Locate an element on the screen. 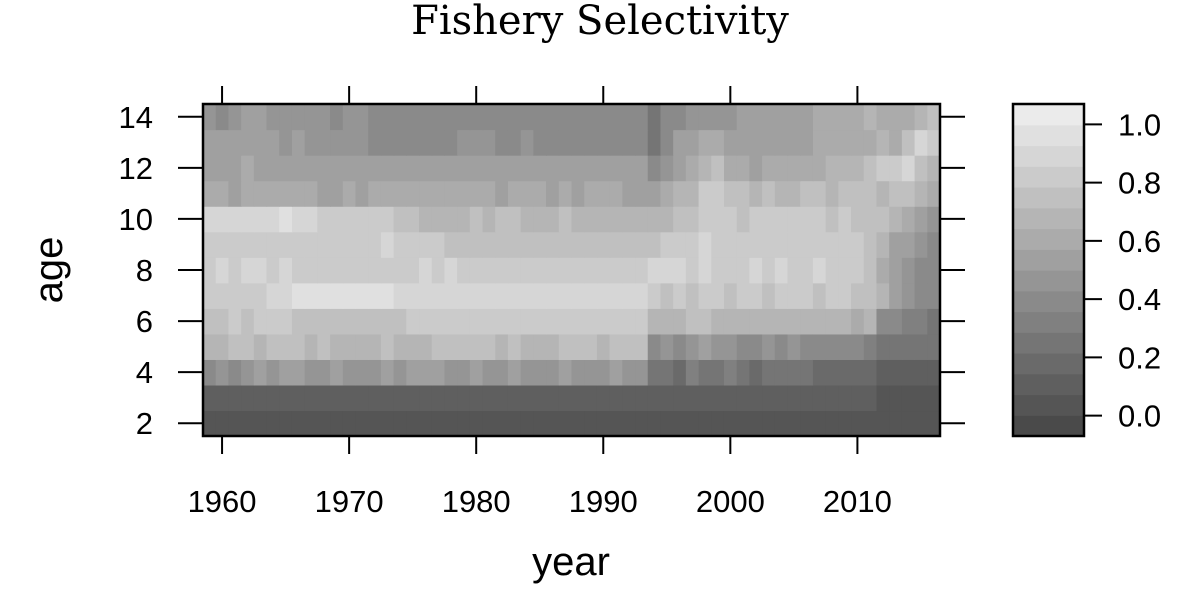 Image resolution: width=1200 pixels, height=600 pixels. y-axis-label: age is located at coordinates (49, 270).